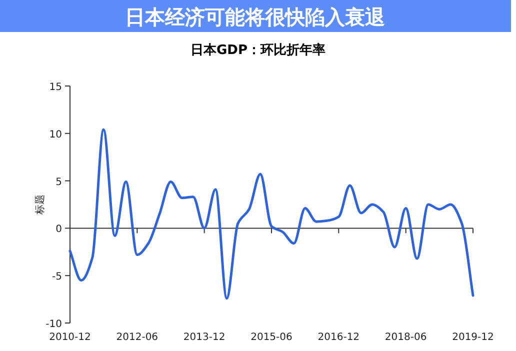  Describe the element at coordinates (255, 17) in the screenshot. I see `chart-title: 日本经济可能将很快陷入衰退` at that location.